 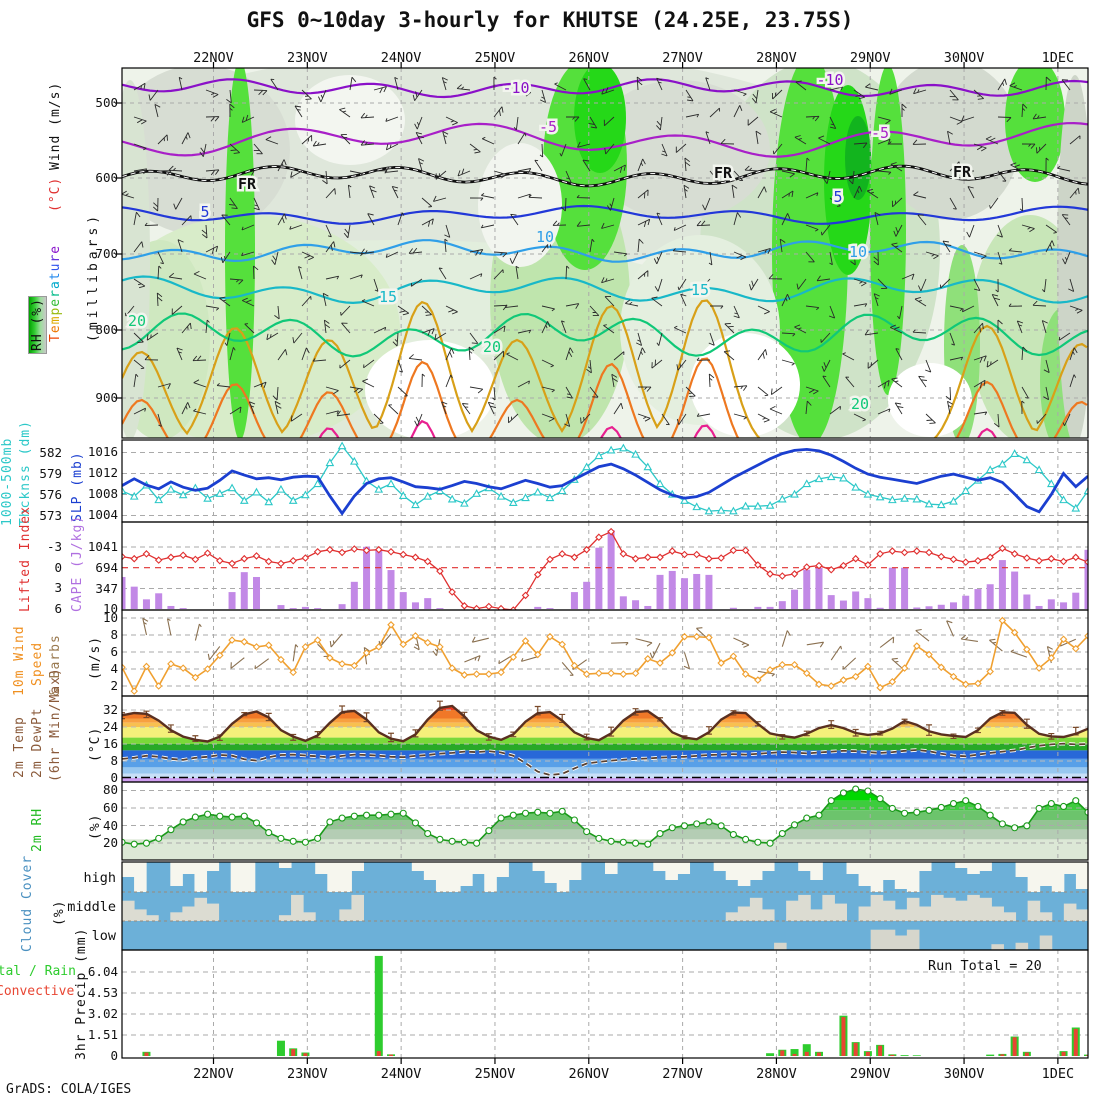 I want to click on day-label-bottom: 25NOV, so click(x=495, y=1074).